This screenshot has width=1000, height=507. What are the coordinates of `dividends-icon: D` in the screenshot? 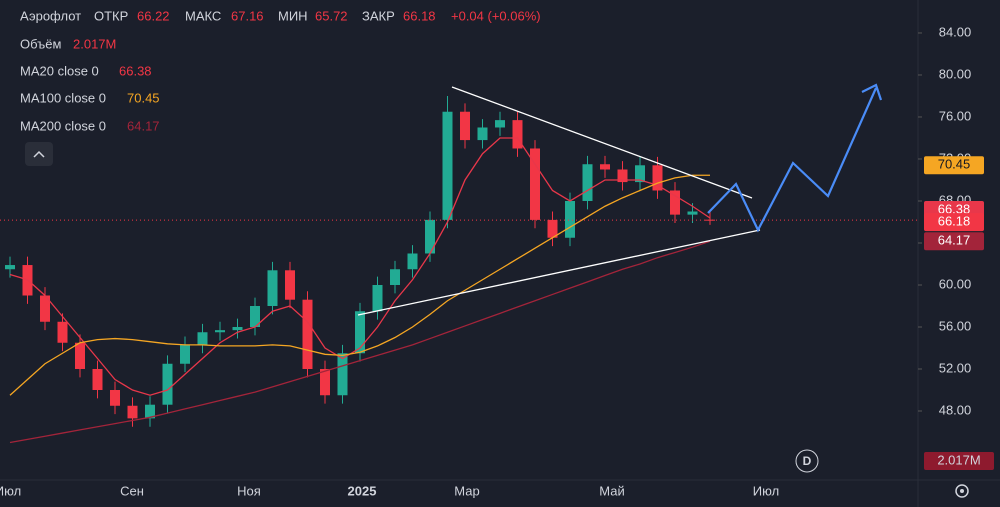 It's located at (807, 461).